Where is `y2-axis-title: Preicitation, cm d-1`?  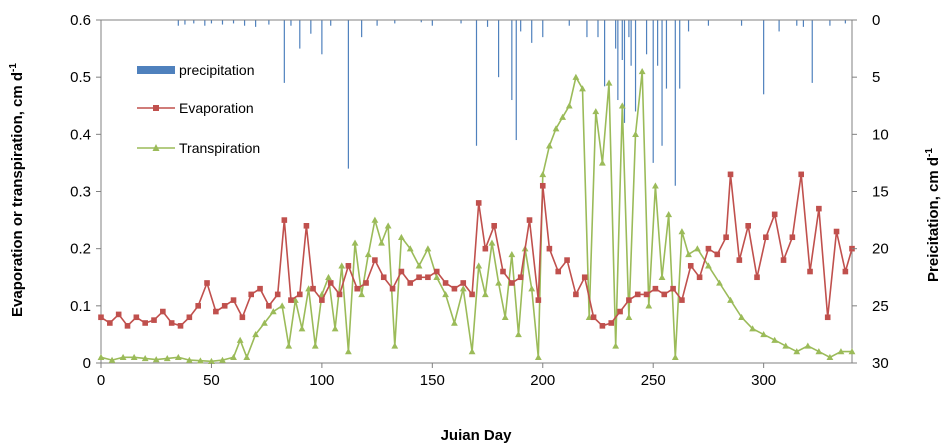
y2-axis-title: Preicitation, cm d-1 is located at coordinates (933, 215).